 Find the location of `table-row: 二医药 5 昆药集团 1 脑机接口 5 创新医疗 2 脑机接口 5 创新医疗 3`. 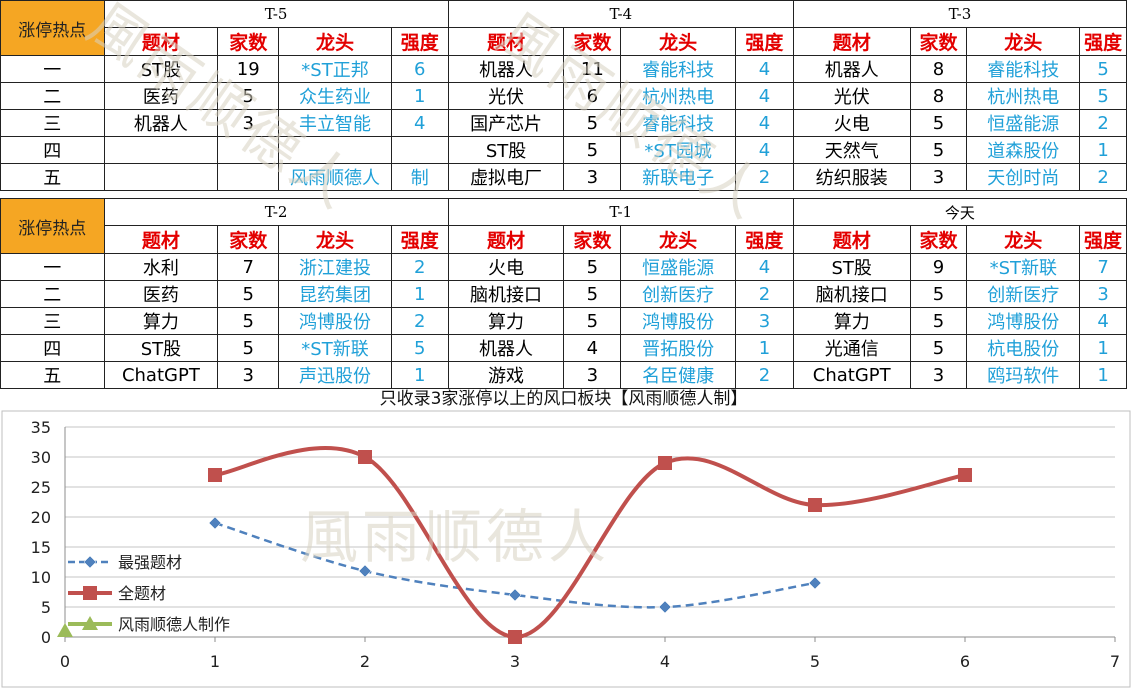

table-row: 二医药 5 昆药集团 1 脑机接口 5 创新医疗 2 脑机接口 5 创新医疗 3 is located at coordinates (563, 294).